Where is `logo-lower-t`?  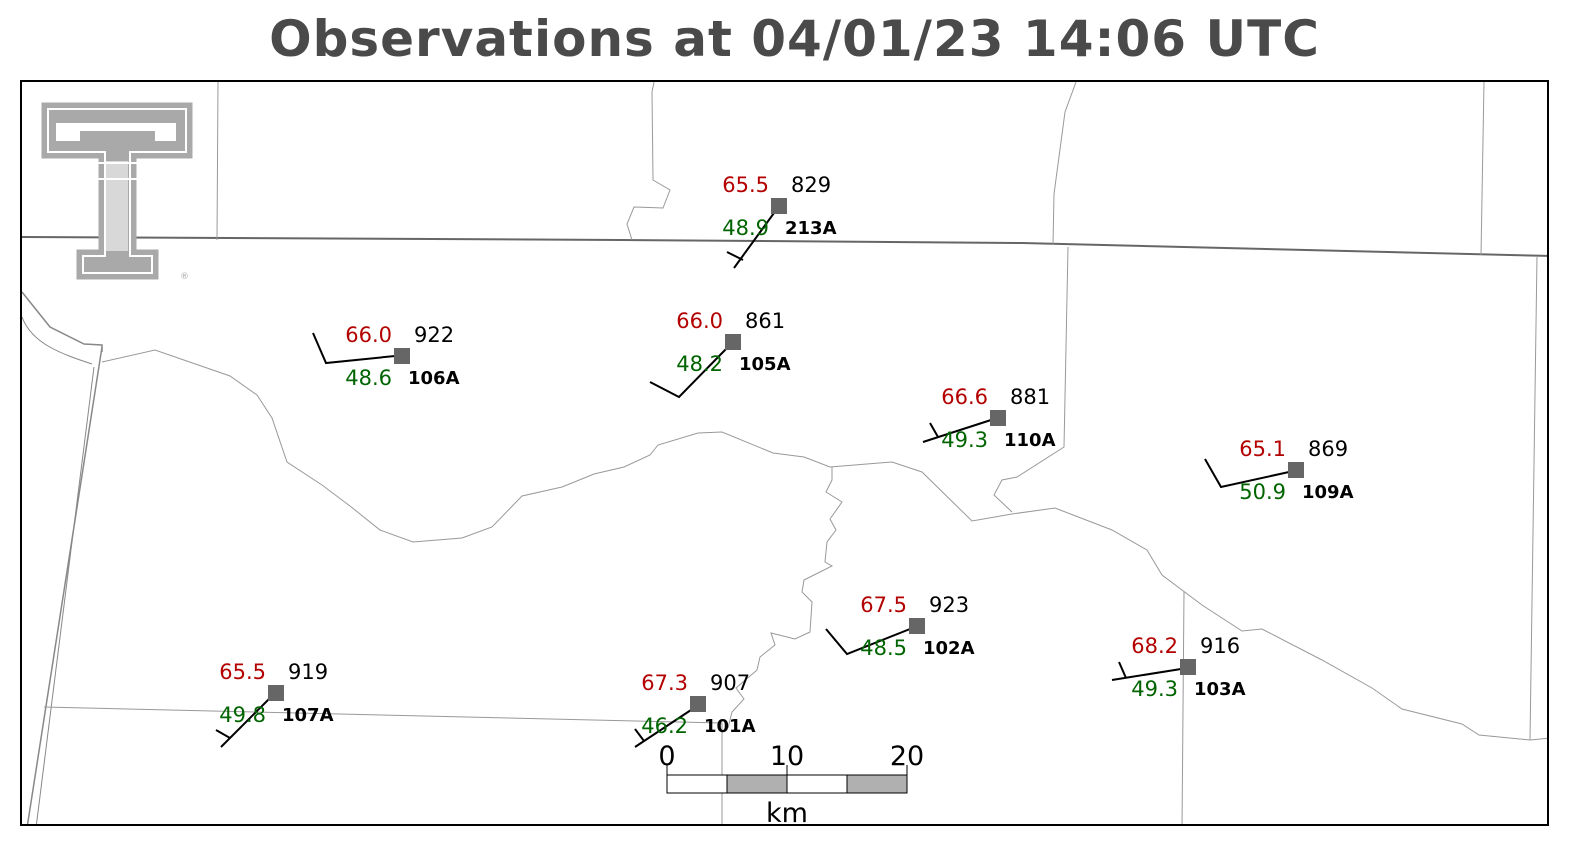
logo-lower-t is located at coordinates (117, 171).